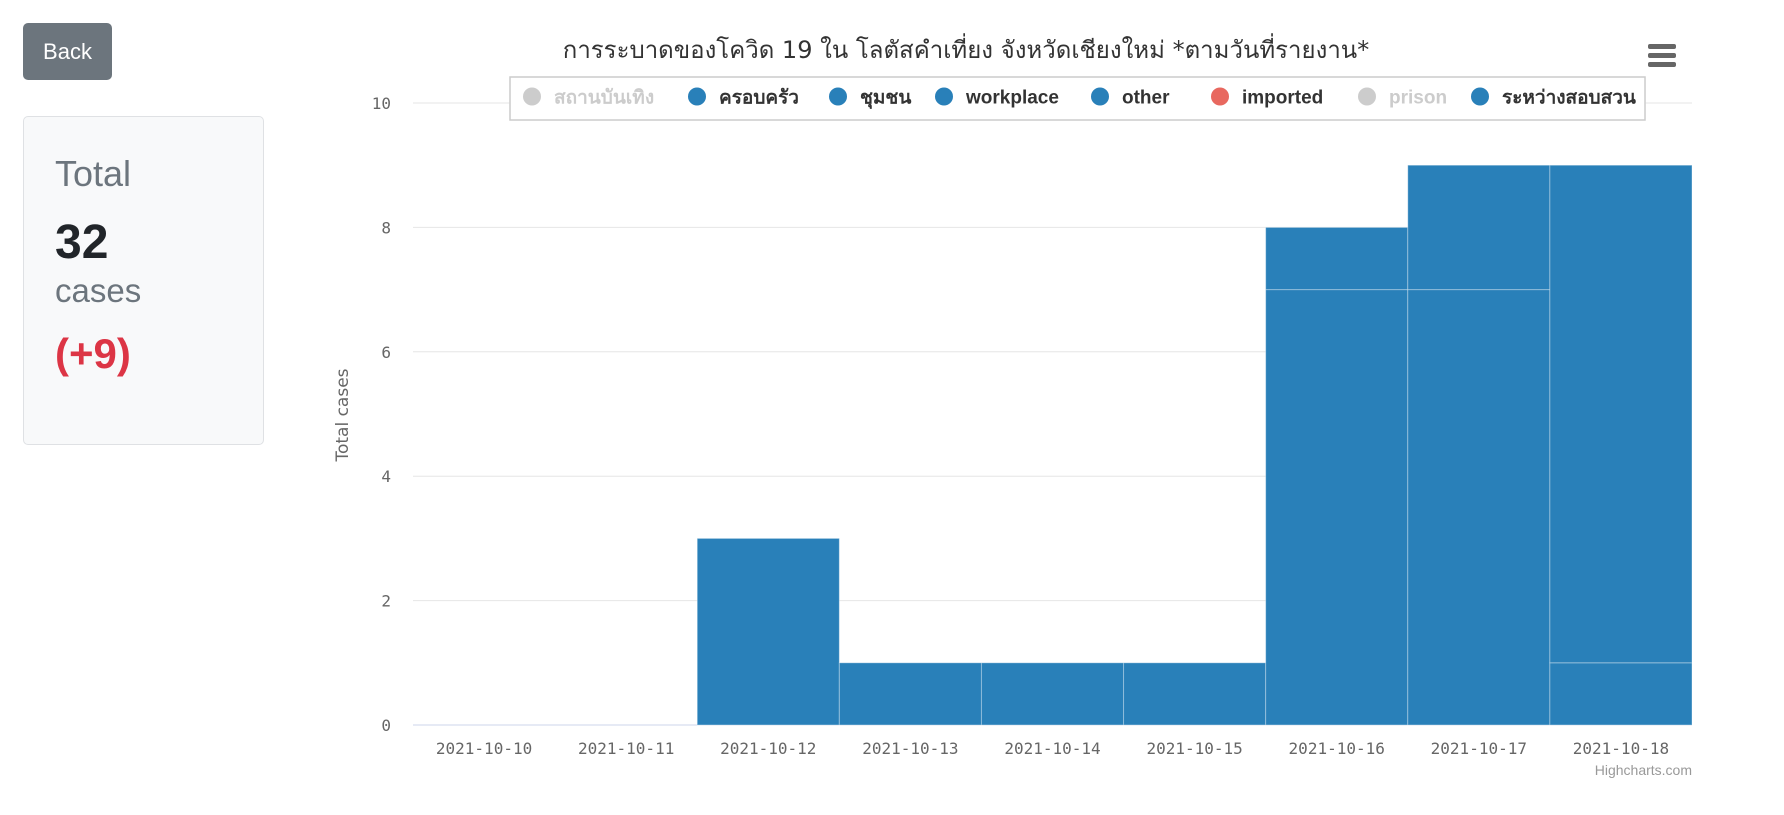 The width and height of the screenshot is (1784, 815). I want to click on x-tick-label: 2021-10-11, so click(626, 748).